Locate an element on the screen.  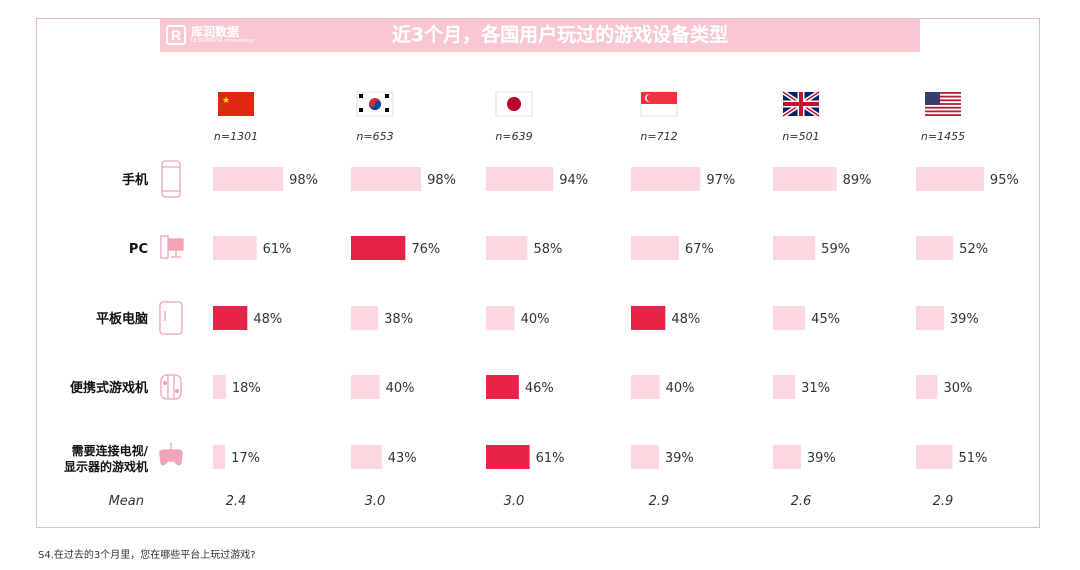
usa-flag is located at coordinates (943, 104).